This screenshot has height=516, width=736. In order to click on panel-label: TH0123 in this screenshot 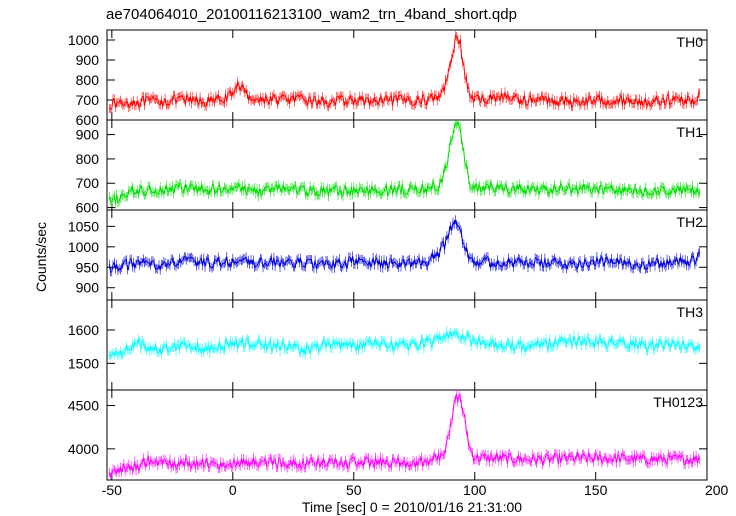, I will do `click(678, 402)`.